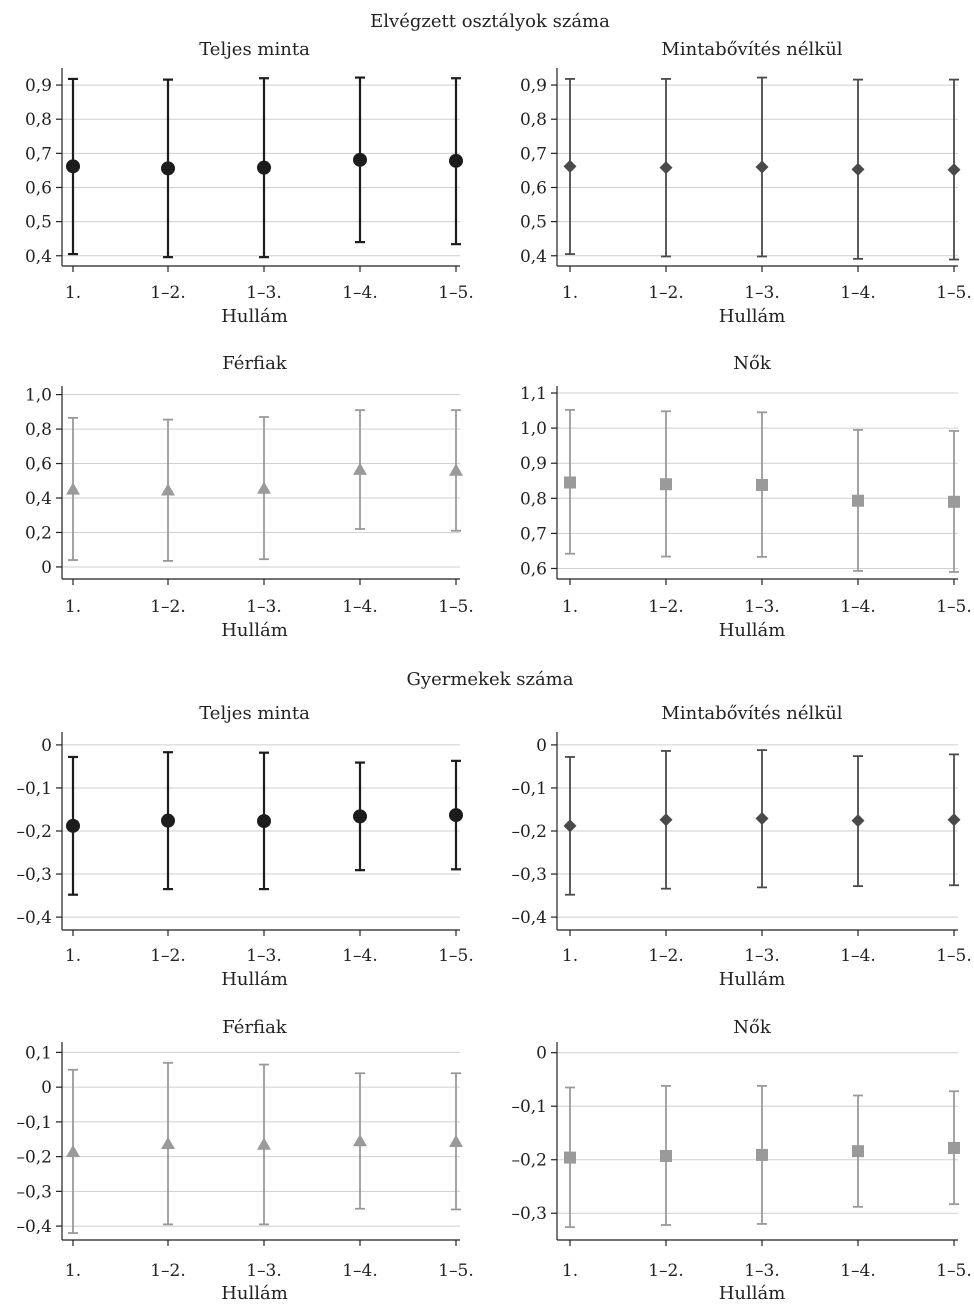 The width and height of the screenshot is (974, 1306). Describe the element at coordinates (741, 1160) in the screenshot. I see `chart-panel-8: Nők –0,3 –0,2 –0,1 0 1. 1–2. 1–3. 1–4. 1–5. Hullám` at that location.